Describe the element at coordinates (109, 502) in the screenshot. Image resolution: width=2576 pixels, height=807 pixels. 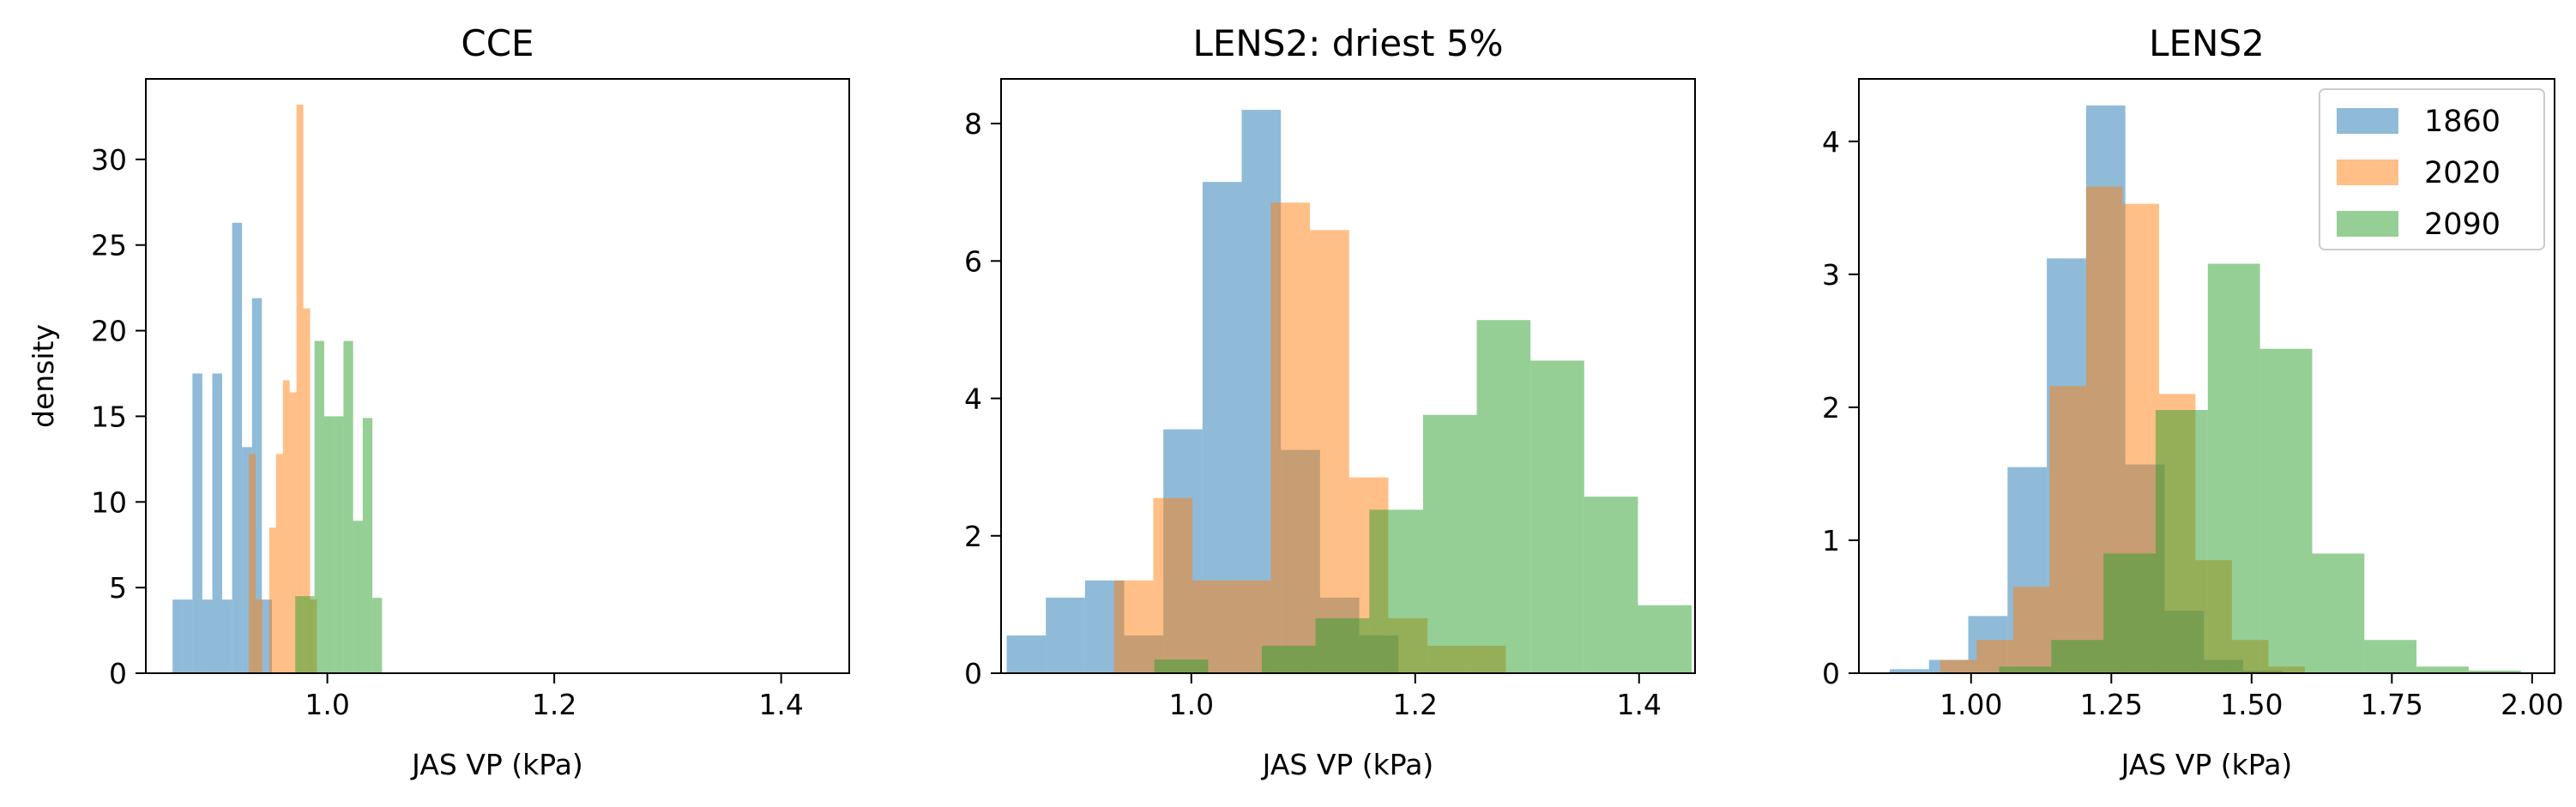
I see `y-tick-label: 10` at that location.